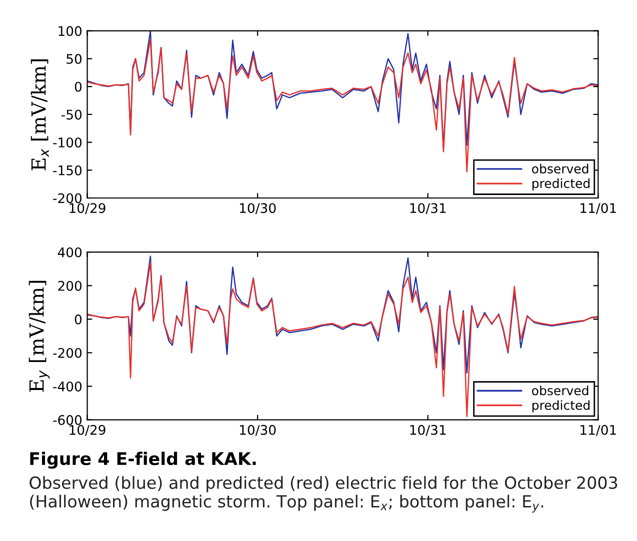 This screenshot has width=637, height=541. Describe the element at coordinates (70, 31) in the screenshot. I see `y-tick-label: 100` at that location.